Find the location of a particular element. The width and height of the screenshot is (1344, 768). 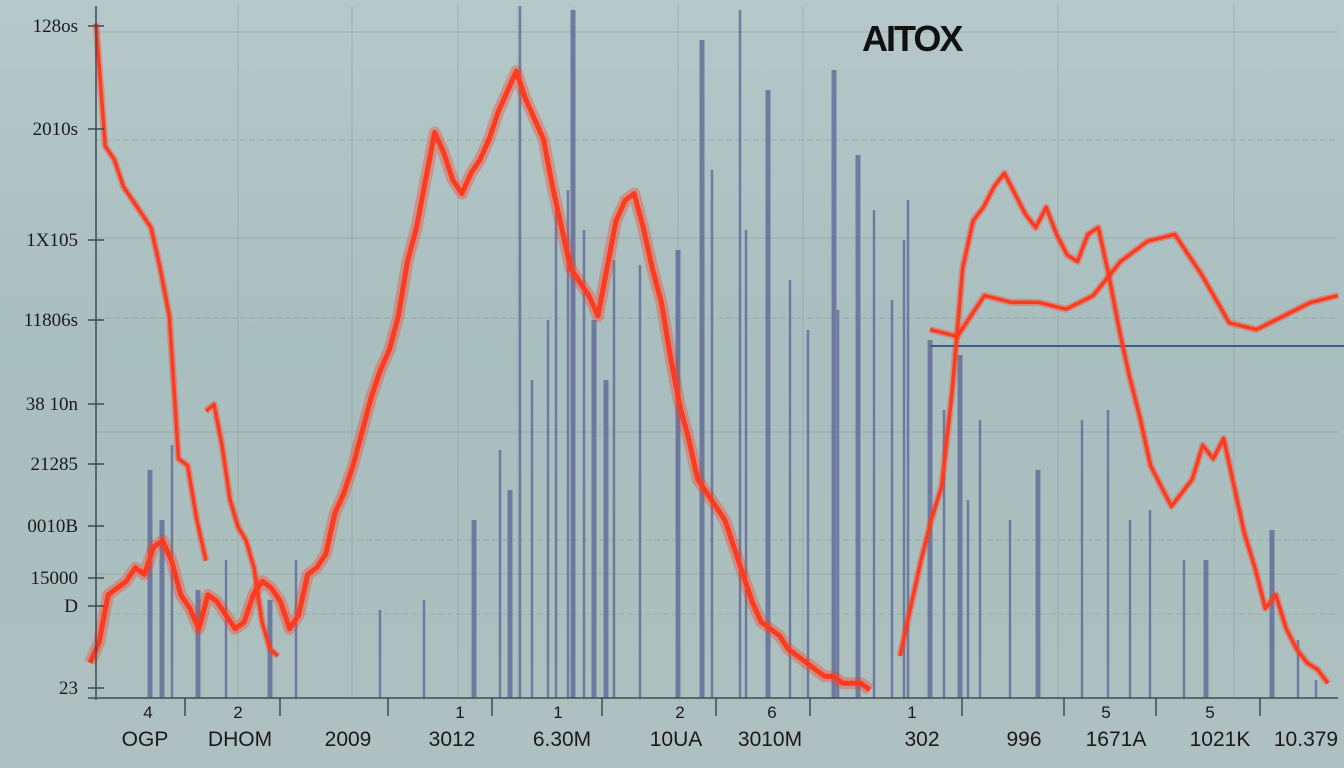

x-tick-label: 6.30M is located at coordinates (562, 739).